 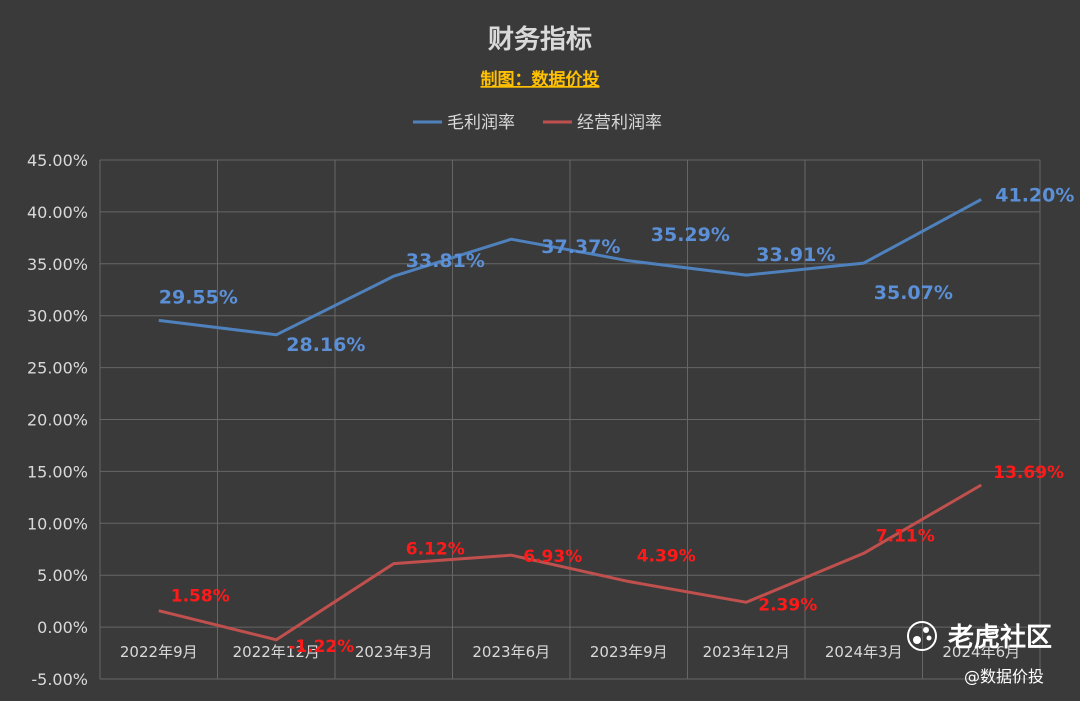 I want to click on x-tick-label: 2023年6月, so click(x=511, y=652).